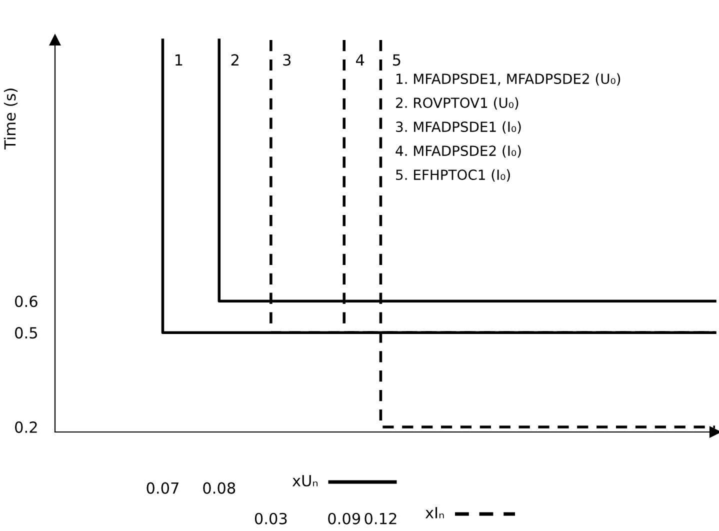 This screenshot has height=531, width=719. Describe the element at coordinates (434, 512) in the screenshot. I see `x2-axis-title: xIₙ` at that location.